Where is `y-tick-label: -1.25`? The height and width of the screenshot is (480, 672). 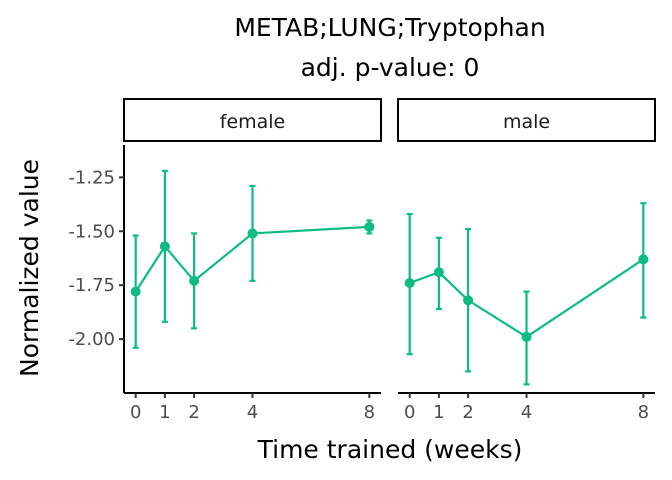 y-tick-label: -1.25 is located at coordinates (91, 177).